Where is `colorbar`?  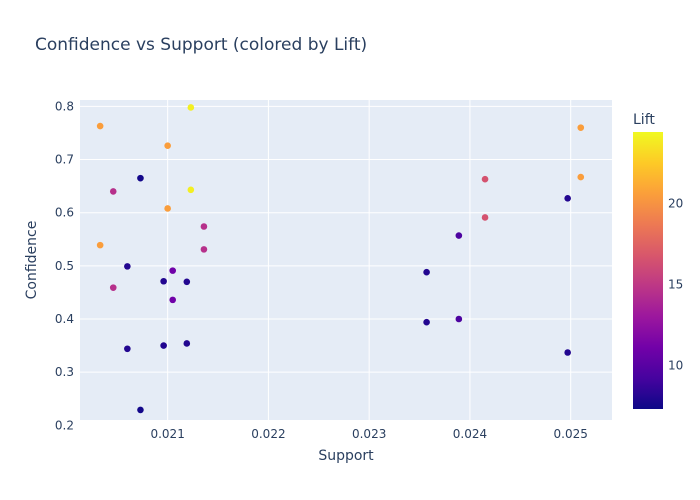 colorbar is located at coordinates (648, 270).